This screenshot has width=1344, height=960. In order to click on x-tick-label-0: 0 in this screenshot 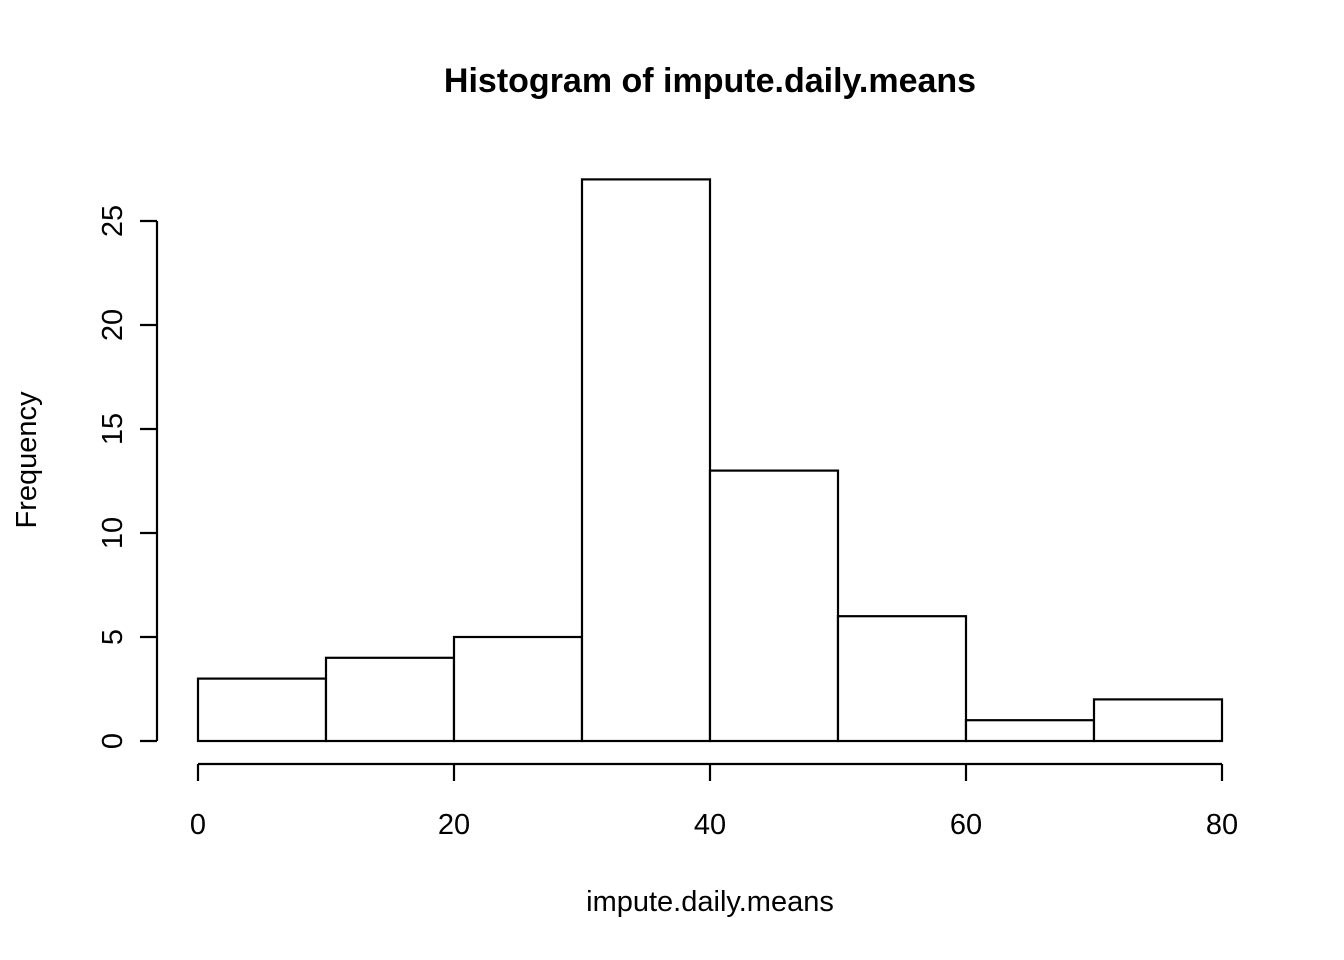, I will do `click(198, 825)`.